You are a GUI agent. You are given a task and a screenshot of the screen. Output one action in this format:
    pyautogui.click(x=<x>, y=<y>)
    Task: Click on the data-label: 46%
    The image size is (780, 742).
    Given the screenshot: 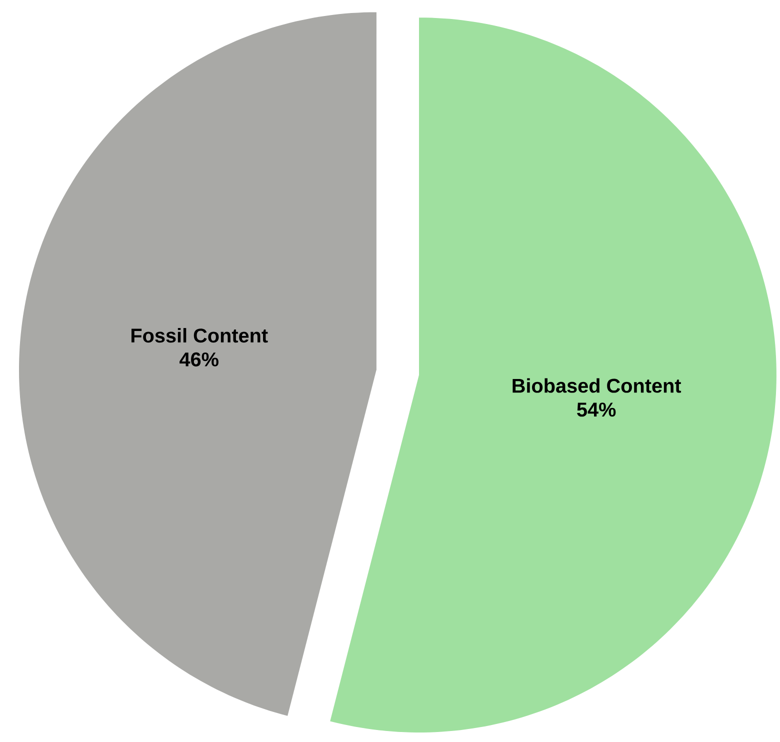 What is the action you would take?
    pyautogui.click(x=199, y=359)
    